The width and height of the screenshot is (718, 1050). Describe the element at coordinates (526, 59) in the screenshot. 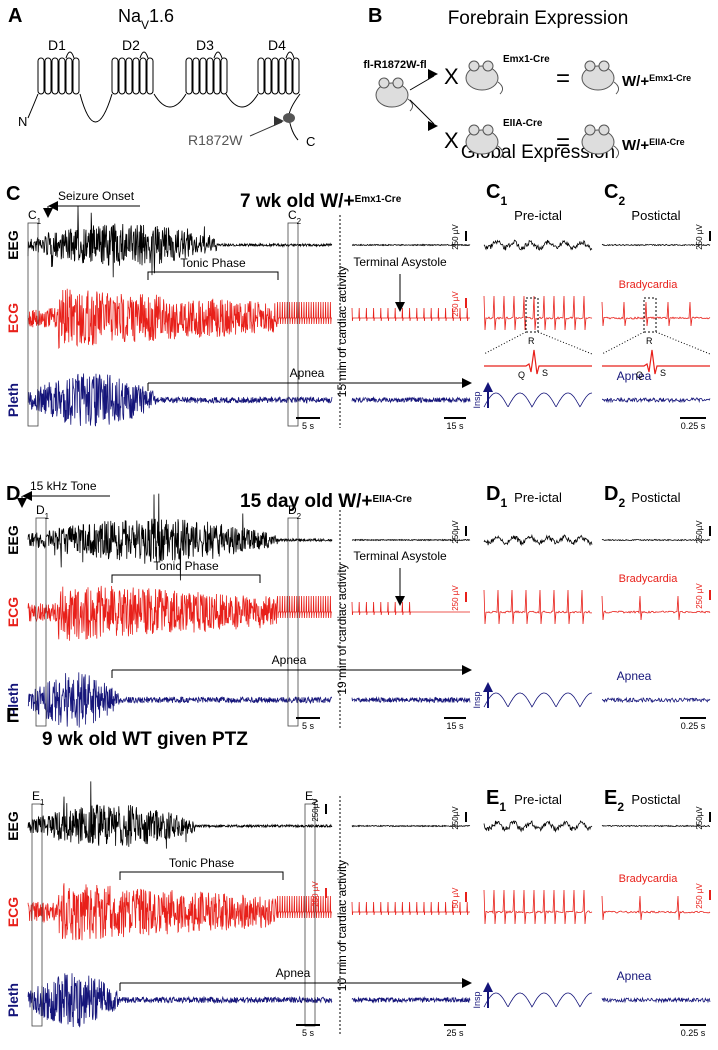

I see `driver-label: Emx1-Cre` at that location.